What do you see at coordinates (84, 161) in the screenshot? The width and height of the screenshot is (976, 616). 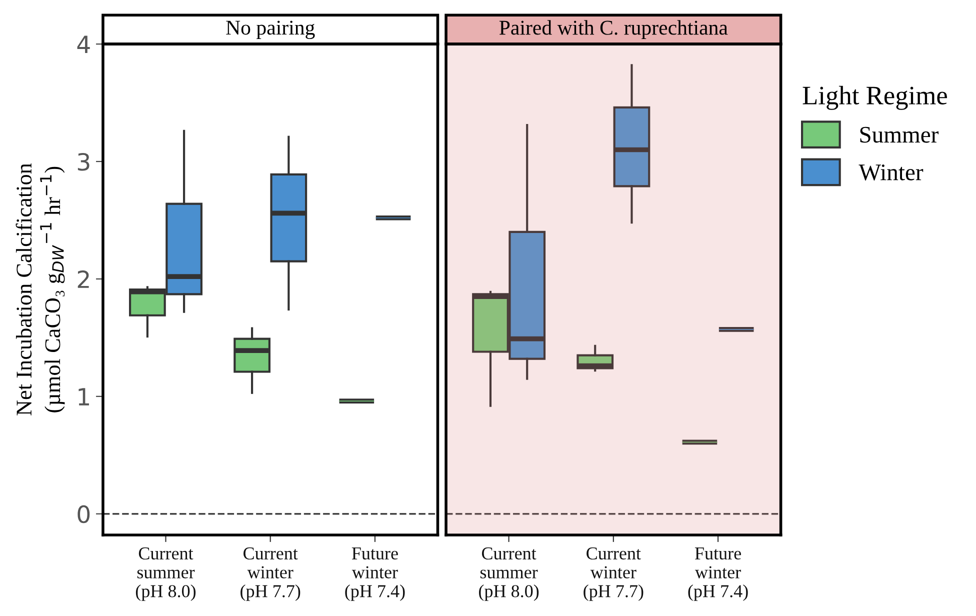 I see `y-tick-label: 3` at bounding box center [84, 161].